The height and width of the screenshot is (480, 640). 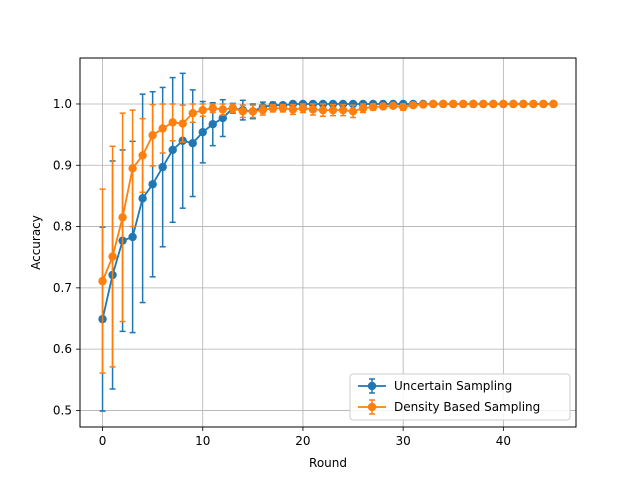 I want to click on y-tick-label: 0.8, so click(x=62, y=227).